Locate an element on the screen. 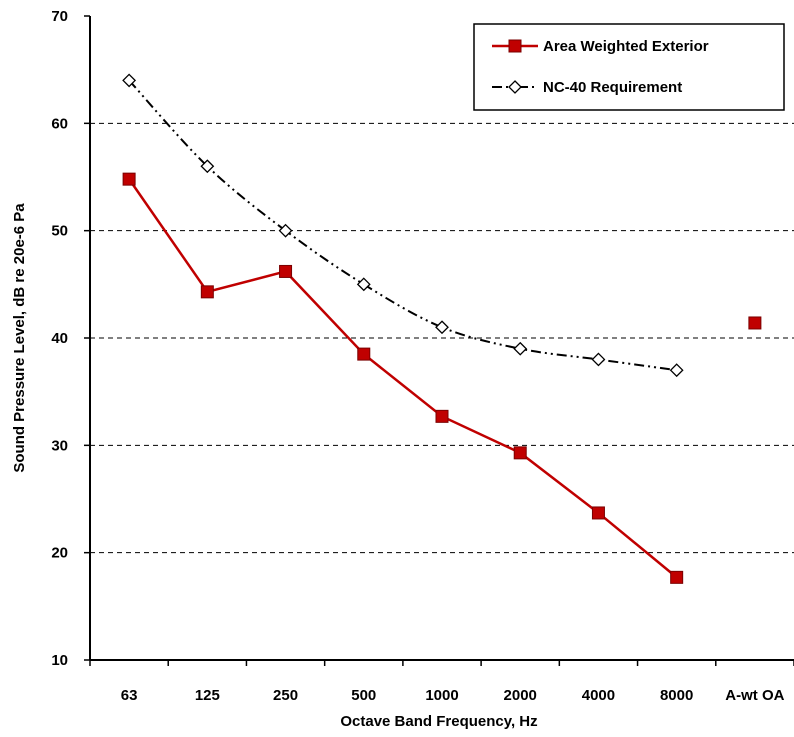 The image size is (794, 737). x-tick-label: A-wt OA is located at coordinates (754, 695).